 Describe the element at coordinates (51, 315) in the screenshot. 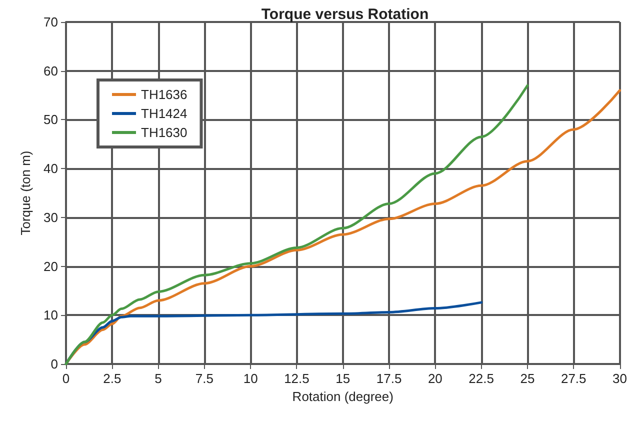

I see `y-tick-label: 10` at that location.